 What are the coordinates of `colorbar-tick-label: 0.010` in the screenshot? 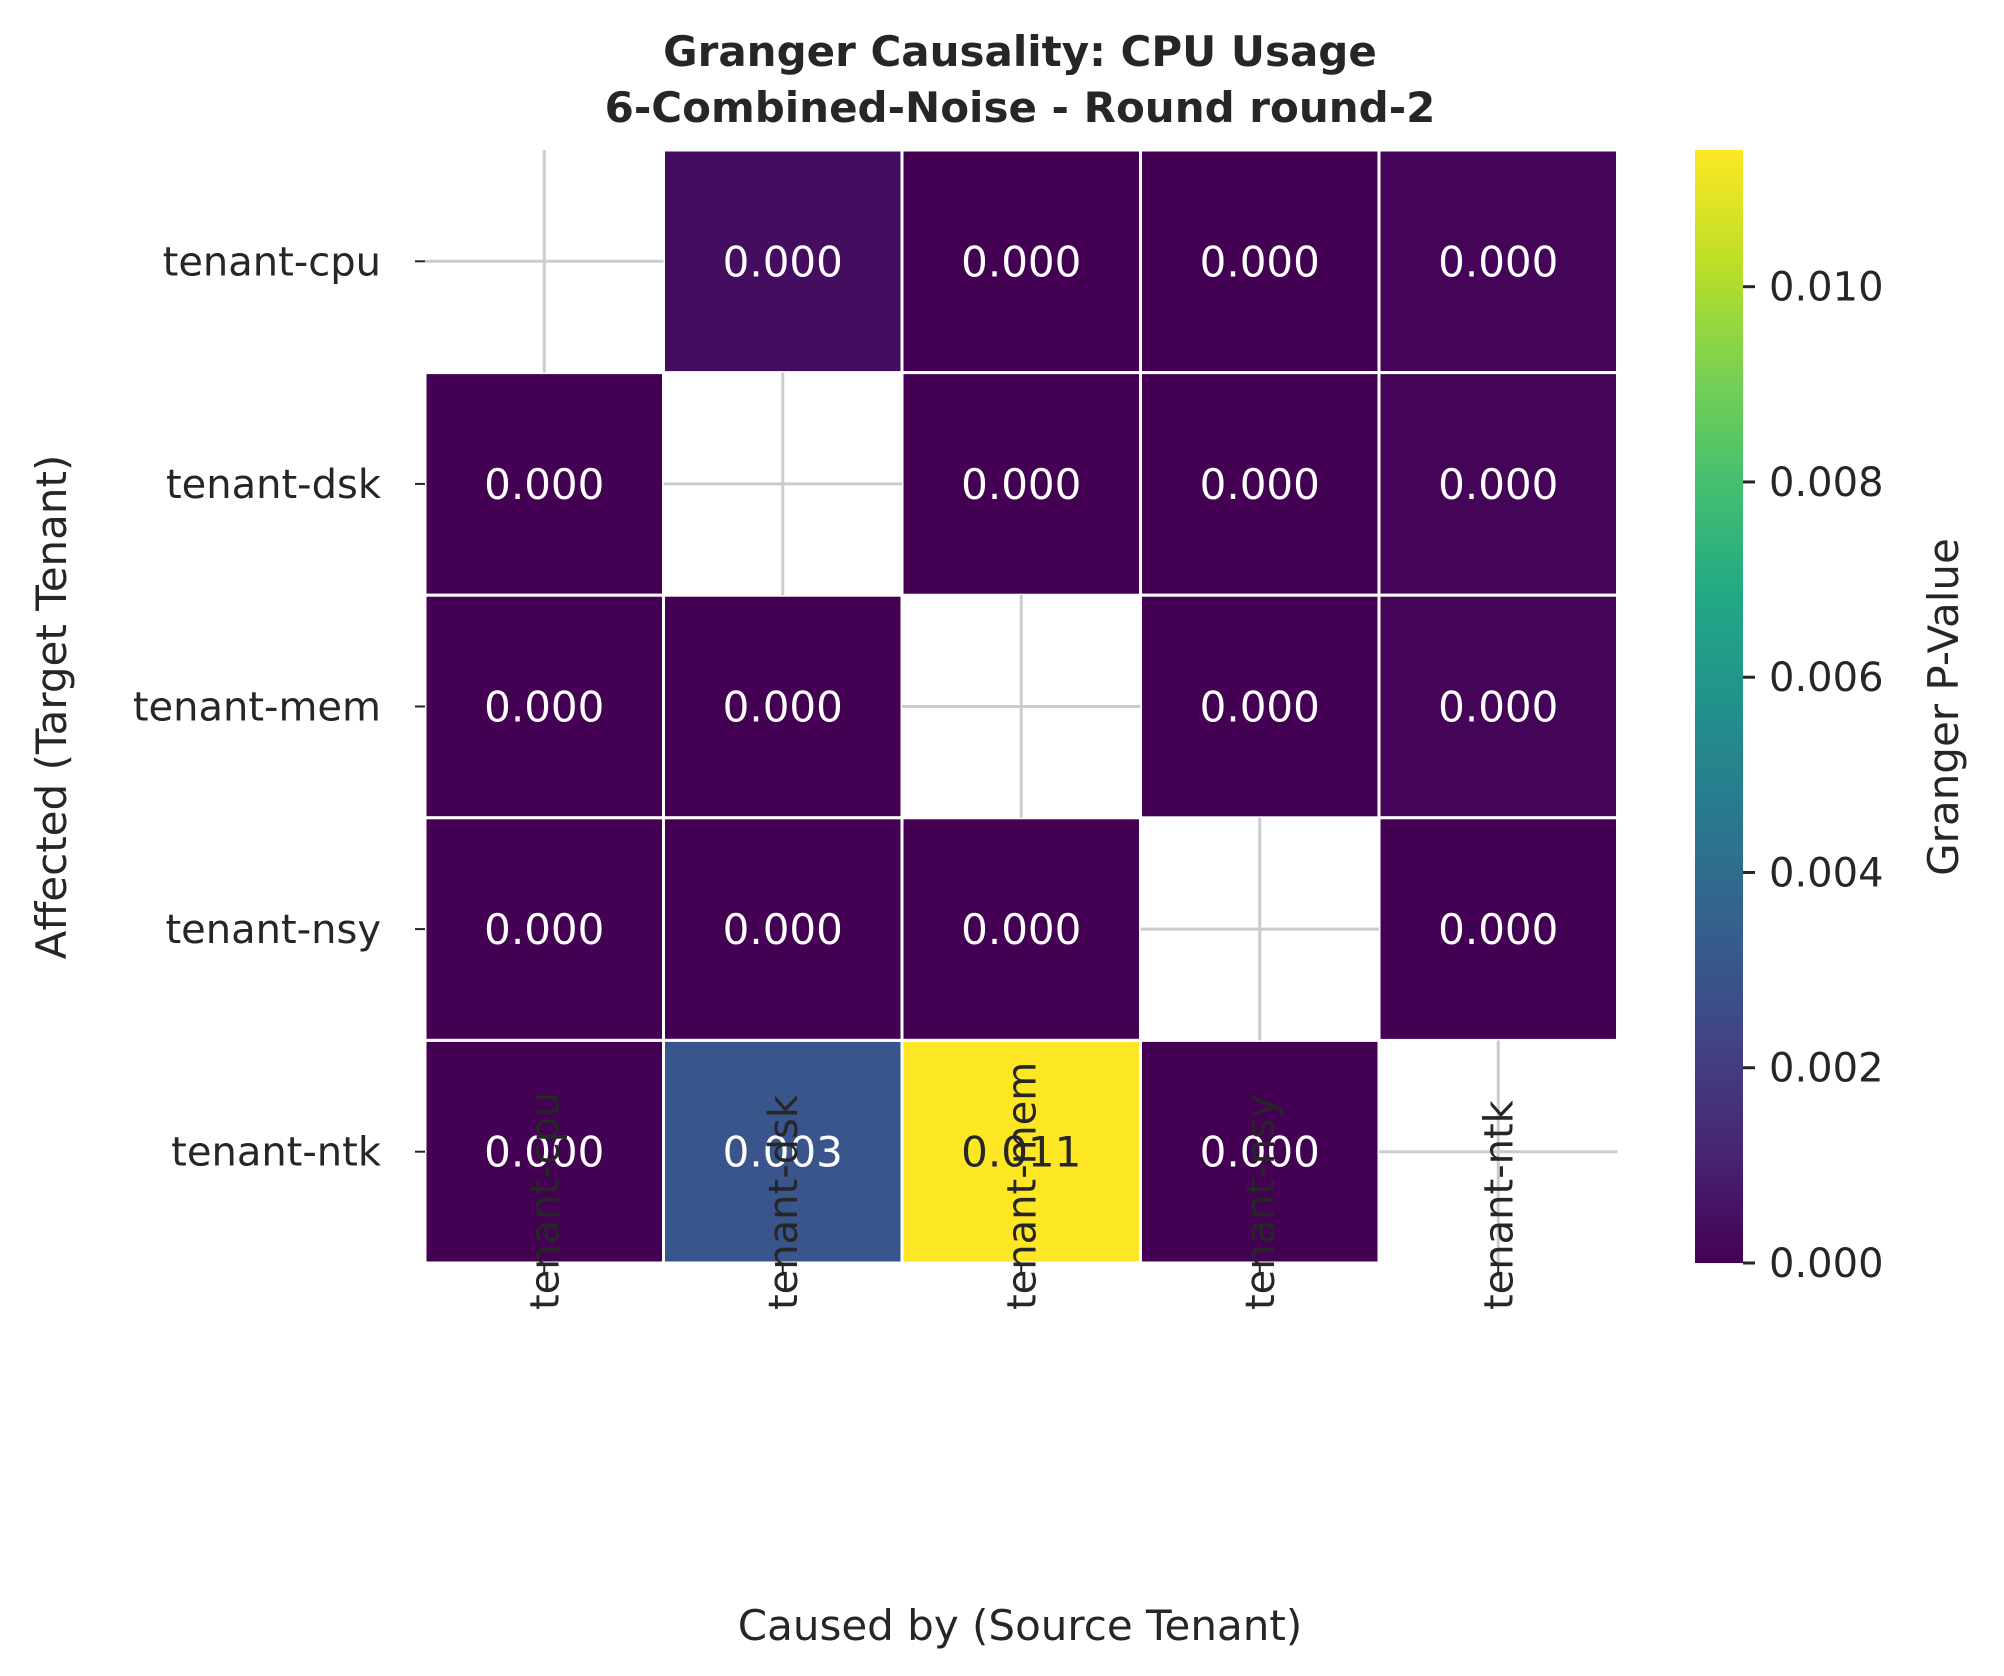 It's located at (1826, 288).